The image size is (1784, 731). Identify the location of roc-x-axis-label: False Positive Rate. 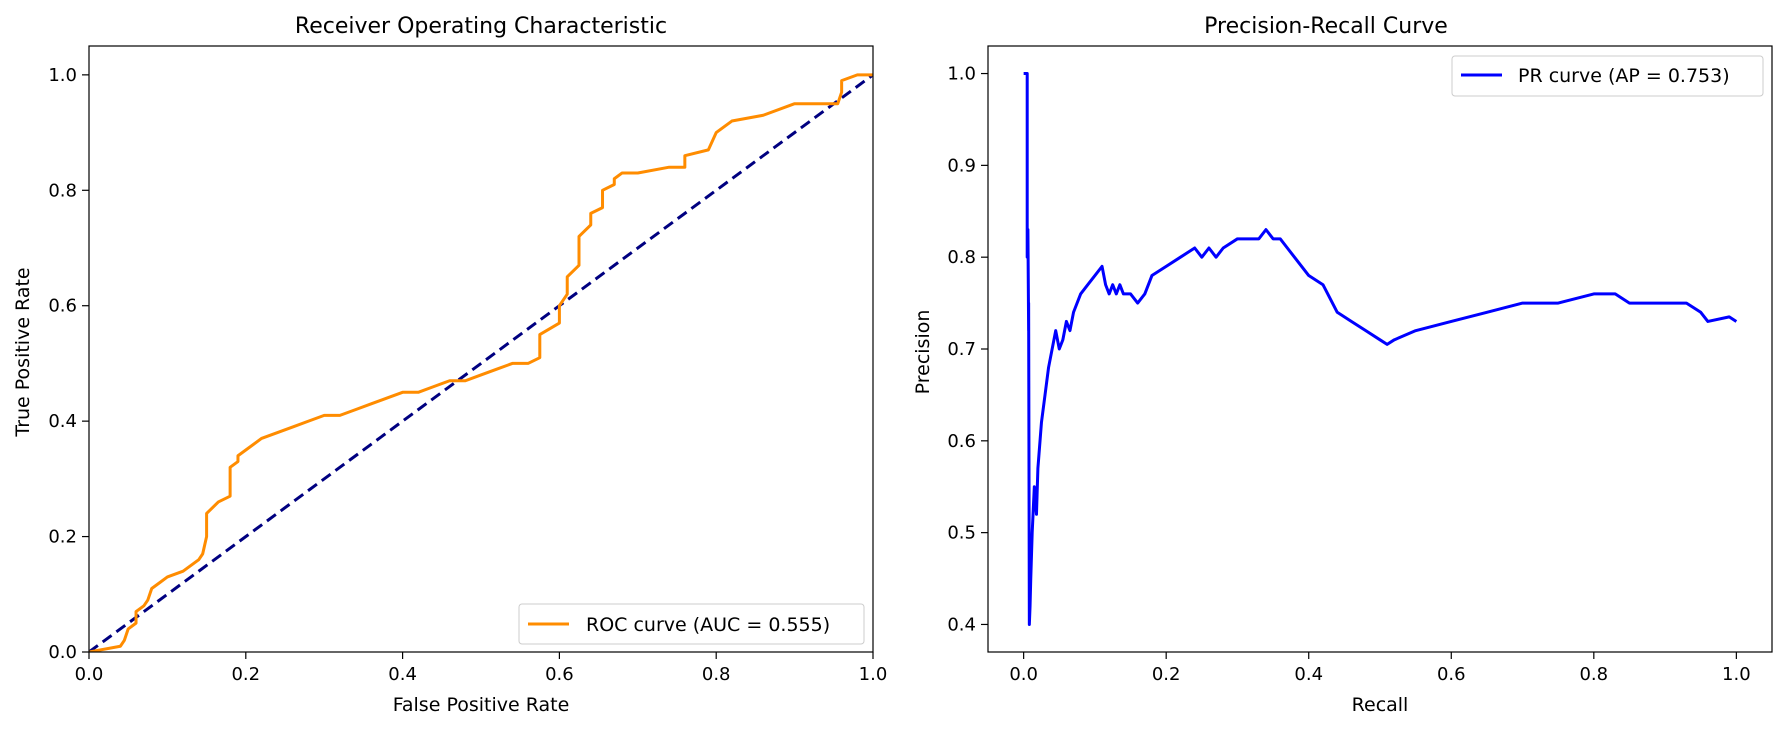
(481, 705).